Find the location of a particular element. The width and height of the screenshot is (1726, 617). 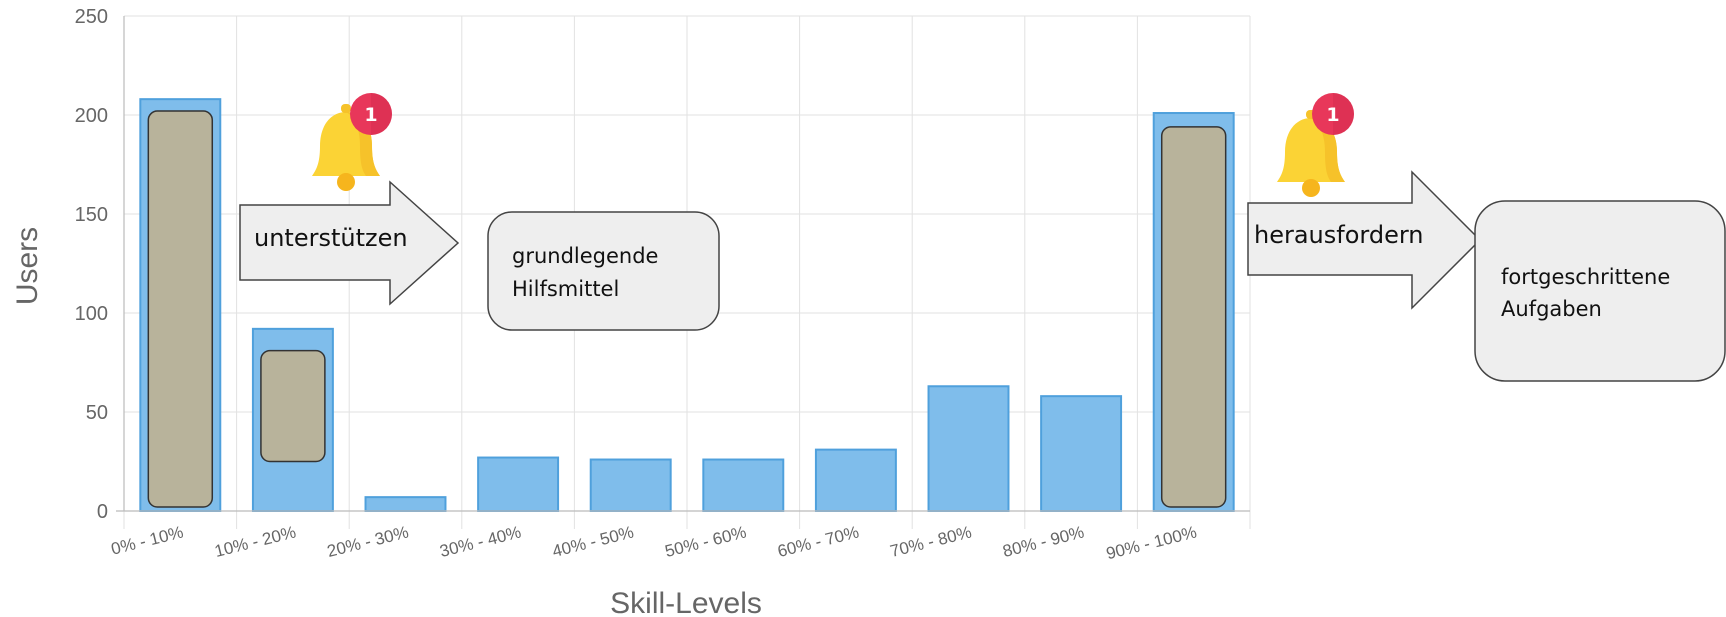

x-axis-title: Skill-Levels is located at coordinates (686, 602).